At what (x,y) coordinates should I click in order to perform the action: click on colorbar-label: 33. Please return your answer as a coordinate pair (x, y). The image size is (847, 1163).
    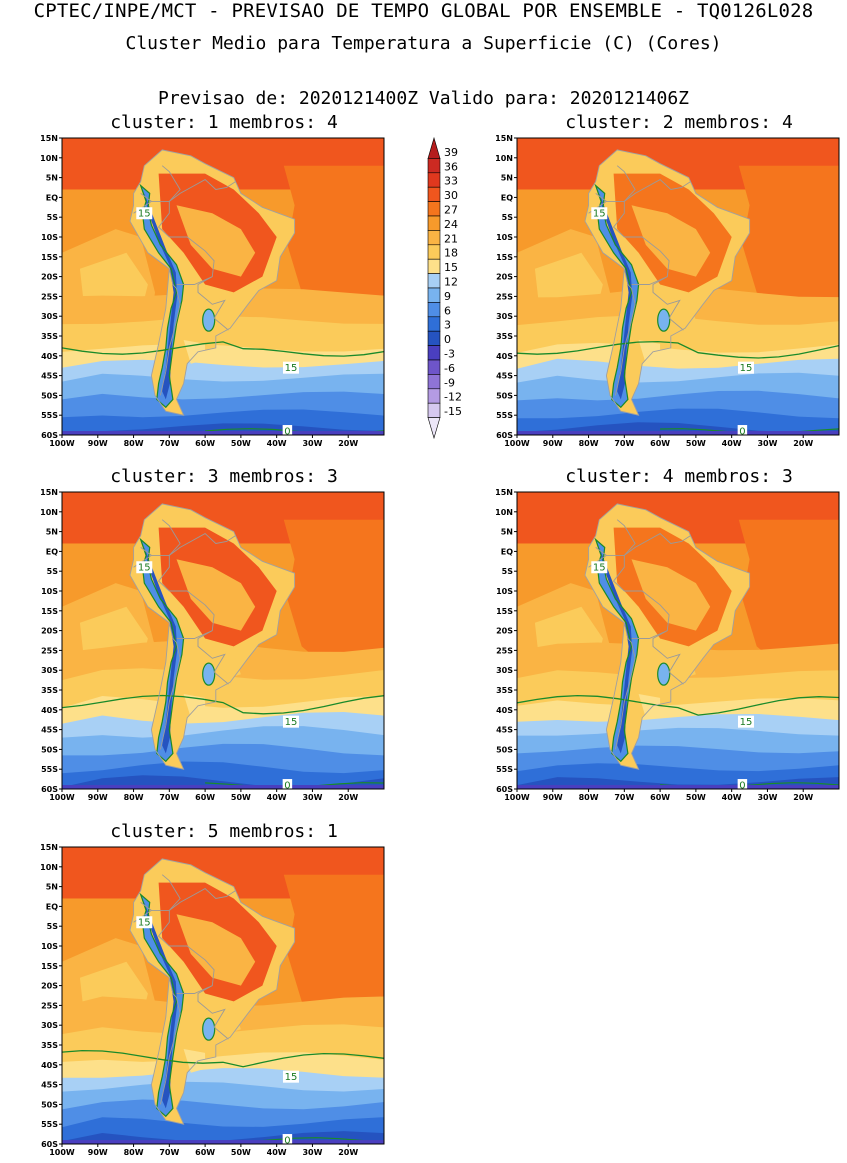
    Looking at the image, I should click on (451, 181).